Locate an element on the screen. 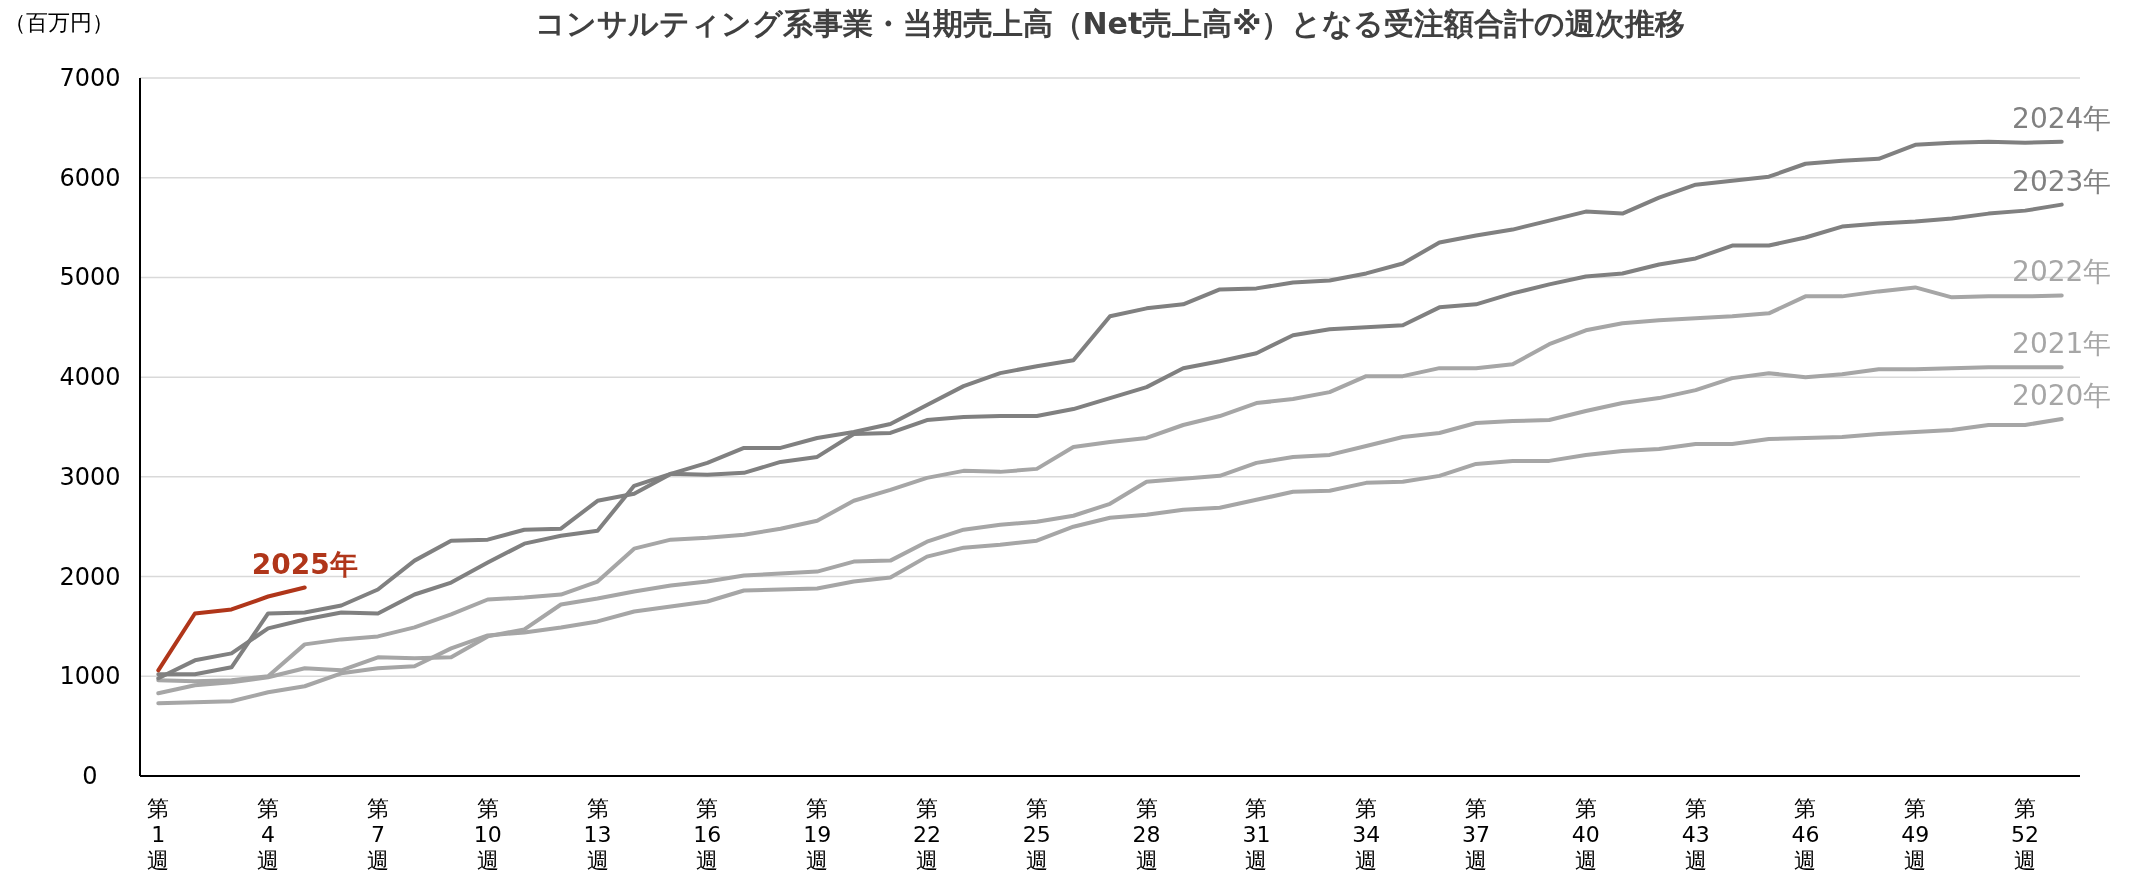 This screenshot has width=2136, height=886. line-series is located at coordinates (231, 629).